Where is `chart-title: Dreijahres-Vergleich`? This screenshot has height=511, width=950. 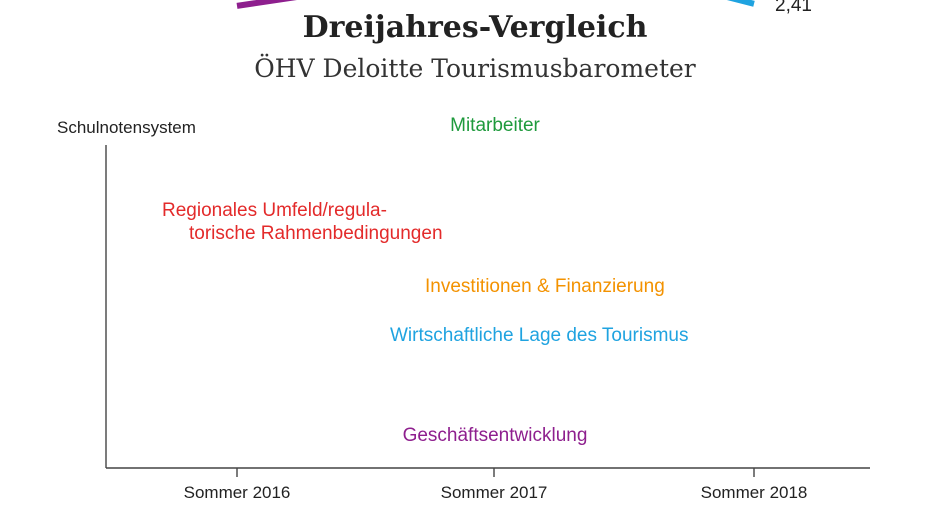 chart-title: Dreijahres-Vergleich is located at coordinates (475, 27).